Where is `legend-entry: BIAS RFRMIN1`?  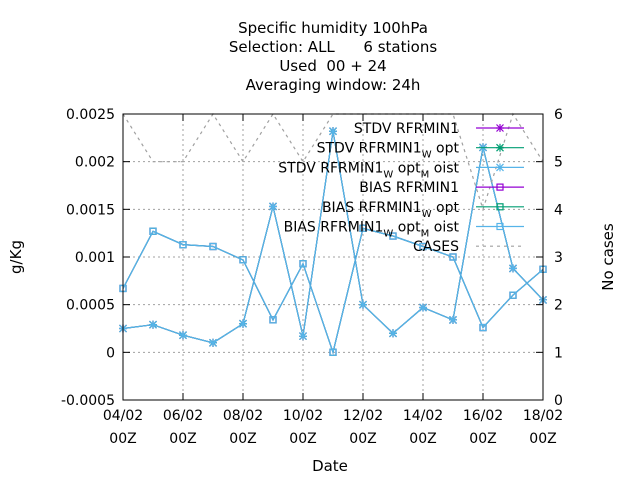
legend-entry: BIAS RFRMIN1 is located at coordinates (441, 188).